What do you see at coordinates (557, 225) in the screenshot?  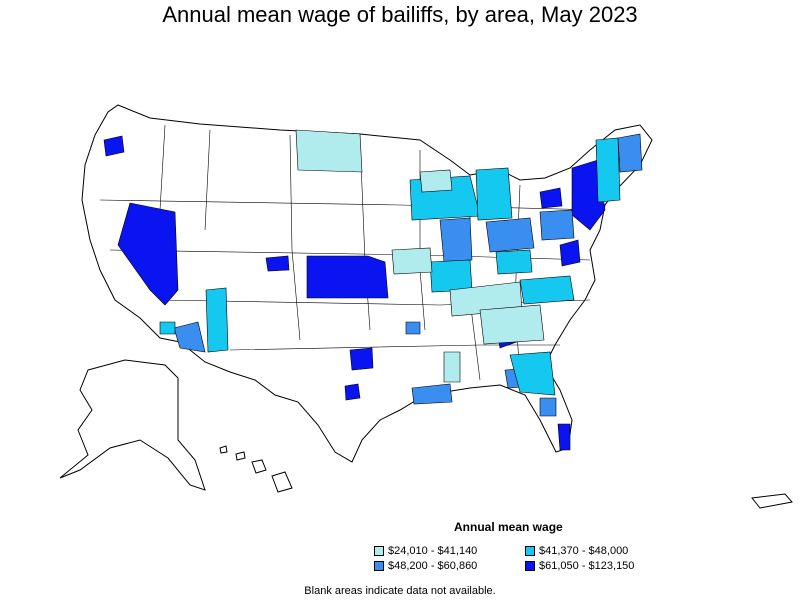 I see `area-pennsylvania` at bounding box center [557, 225].